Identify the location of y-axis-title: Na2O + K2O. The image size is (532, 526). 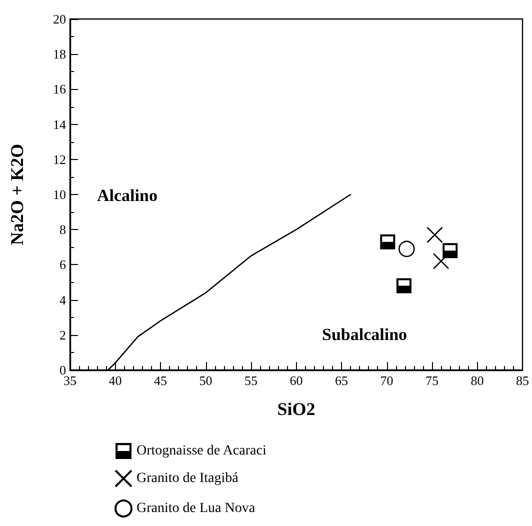
(17, 195).